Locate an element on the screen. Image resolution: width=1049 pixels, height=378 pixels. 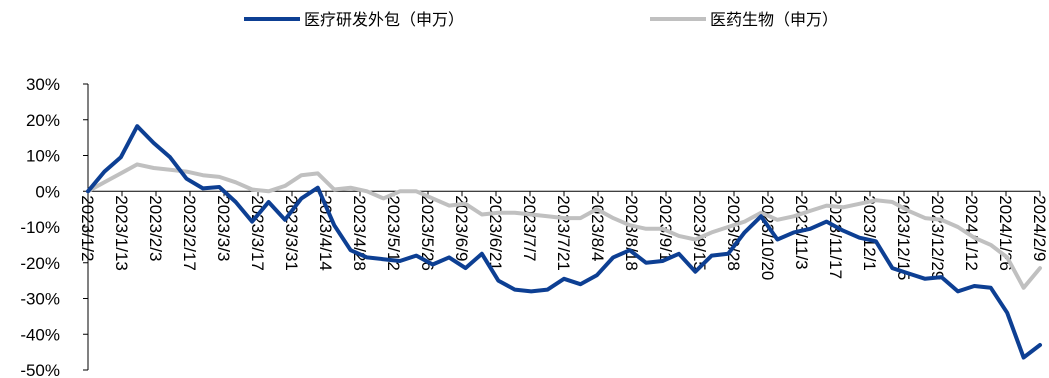
x-tick-label: 2023/5/12 is located at coordinates (393, 233).